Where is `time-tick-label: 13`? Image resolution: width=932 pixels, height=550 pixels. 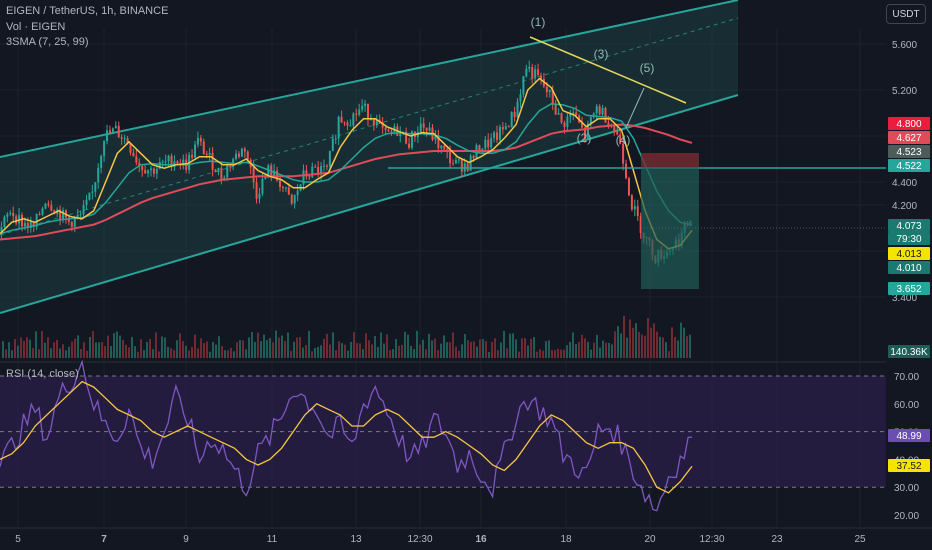 time-tick-label: 13 is located at coordinates (356, 539).